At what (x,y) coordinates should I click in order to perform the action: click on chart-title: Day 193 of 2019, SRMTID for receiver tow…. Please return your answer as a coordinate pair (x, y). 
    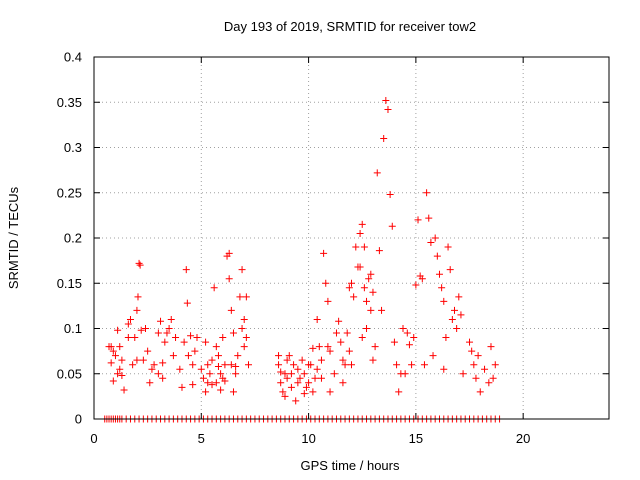
    Looking at the image, I should click on (350, 26).